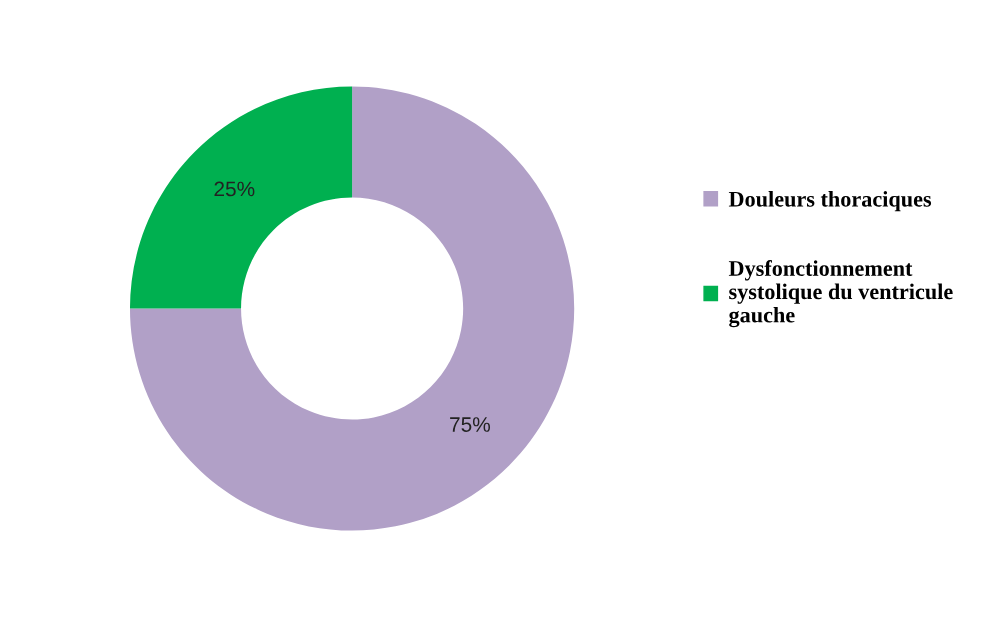 The height and width of the screenshot is (617, 1006). I want to click on legend-label: Douleurs thoraciques, so click(830, 201).